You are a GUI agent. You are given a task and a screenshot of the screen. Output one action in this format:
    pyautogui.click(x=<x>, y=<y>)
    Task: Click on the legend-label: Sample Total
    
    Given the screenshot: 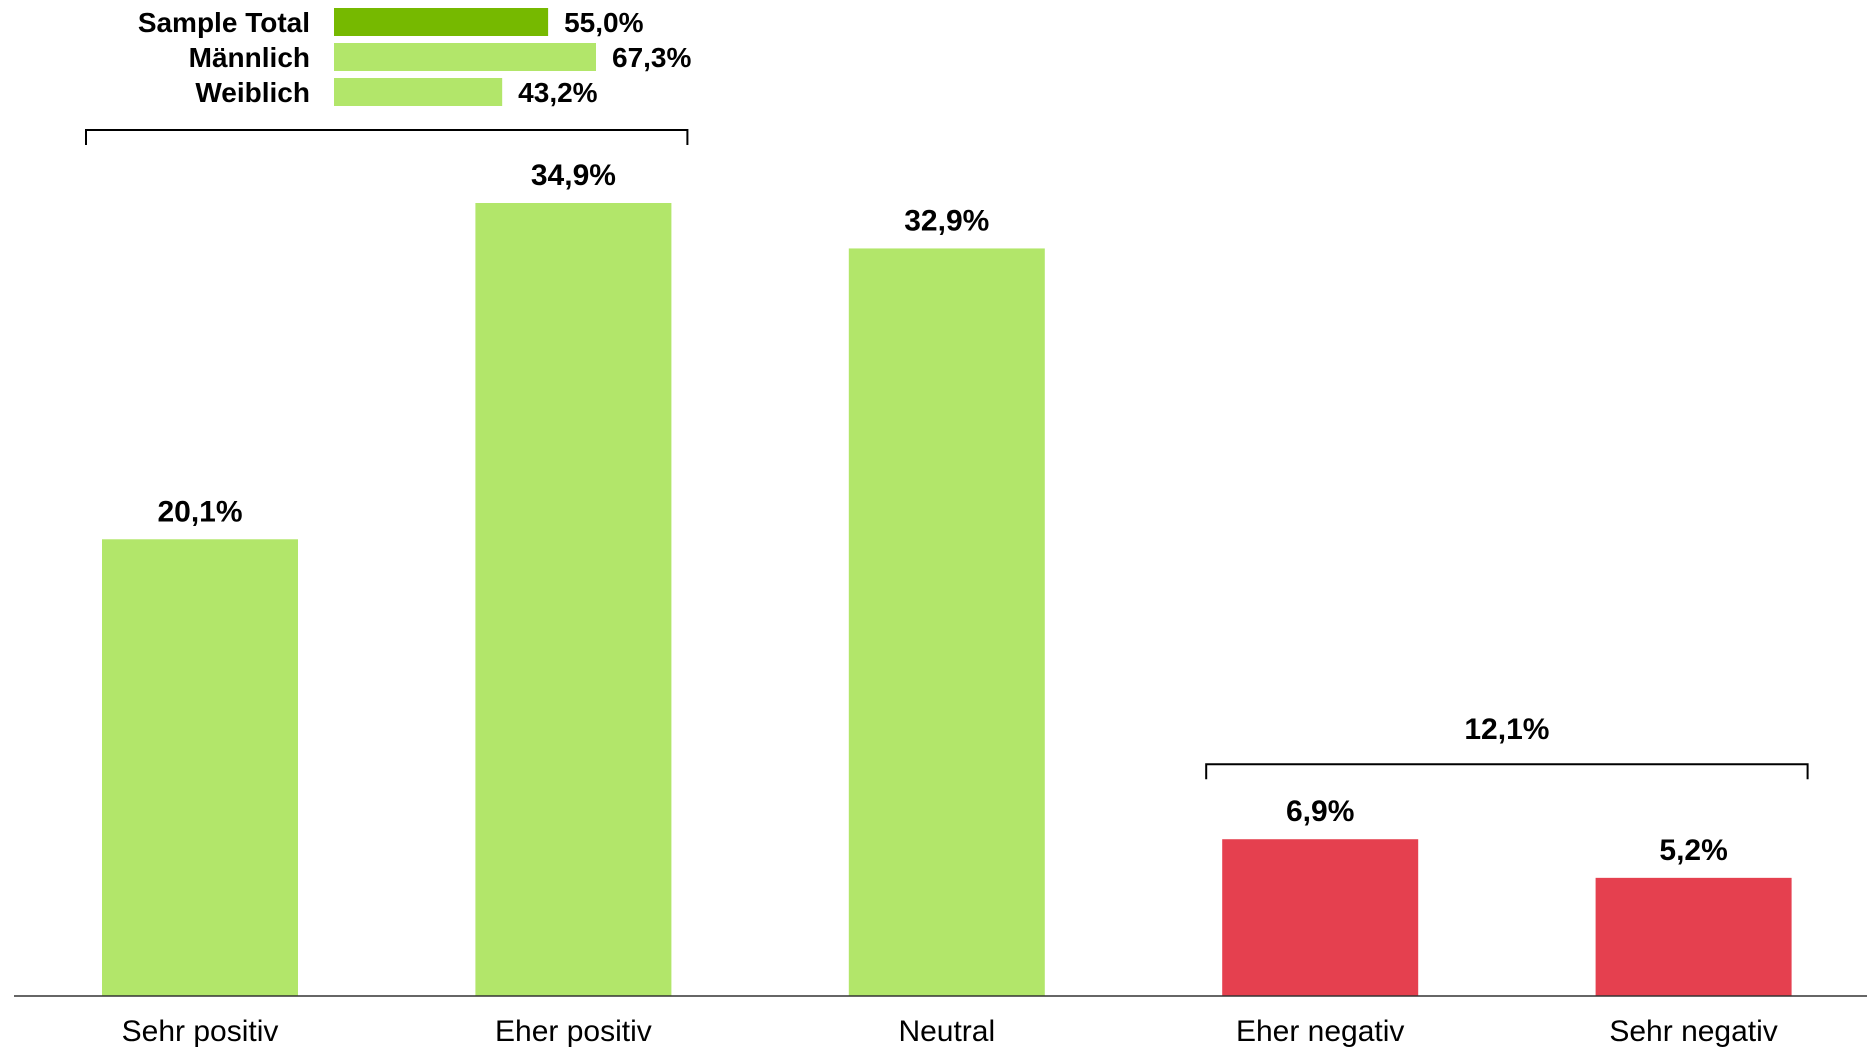 What is the action you would take?
    pyautogui.click(x=224, y=22)
    